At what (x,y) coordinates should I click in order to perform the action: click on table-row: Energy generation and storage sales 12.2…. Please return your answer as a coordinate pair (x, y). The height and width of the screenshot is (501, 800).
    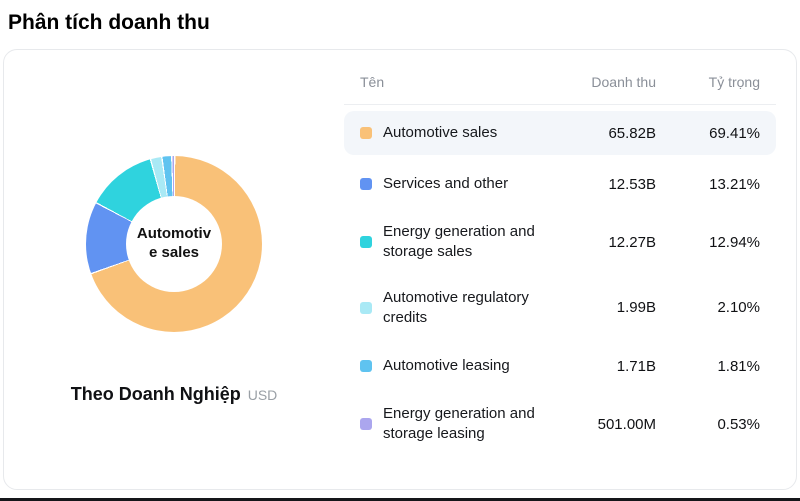
    Looking at the image, I should click on (560, 242).